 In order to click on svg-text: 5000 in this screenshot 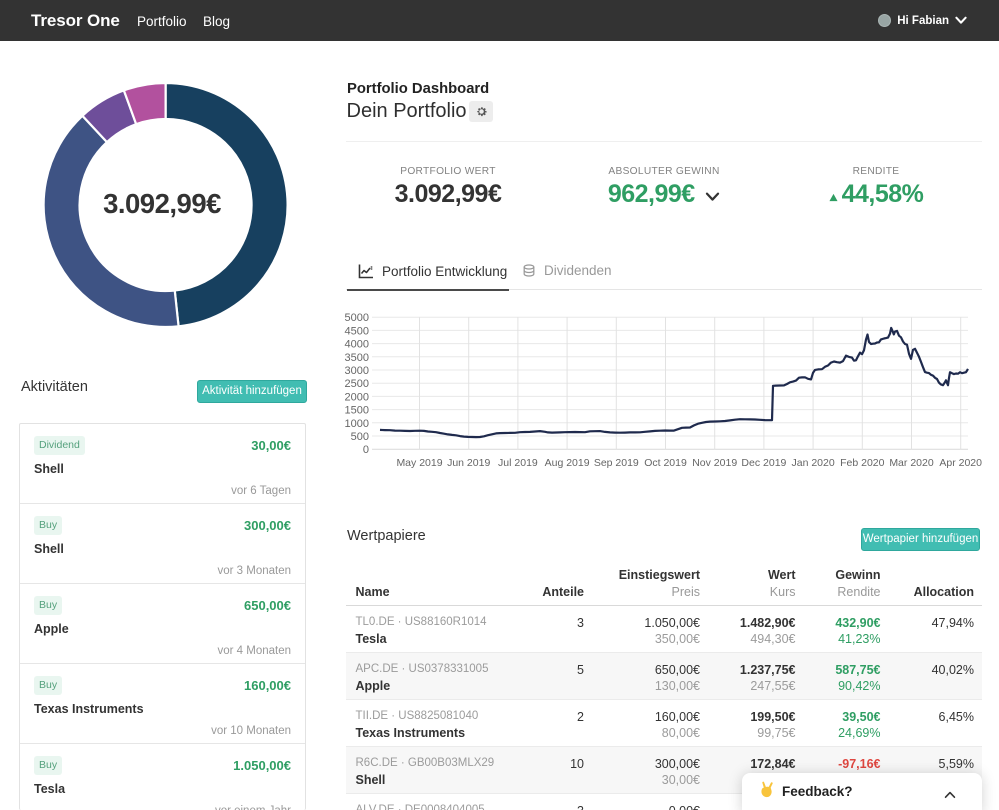, I will do `click(357, 318)`.